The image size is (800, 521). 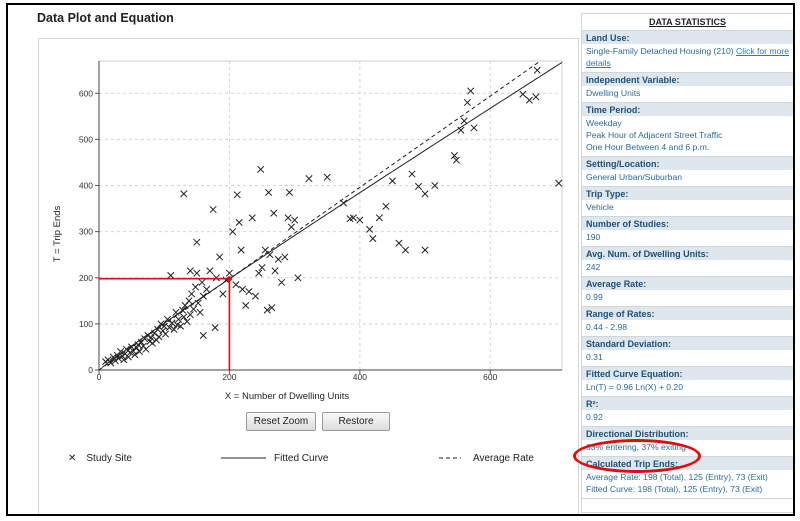 I want to click on solid-line-icon, so click(x=243, y=458).